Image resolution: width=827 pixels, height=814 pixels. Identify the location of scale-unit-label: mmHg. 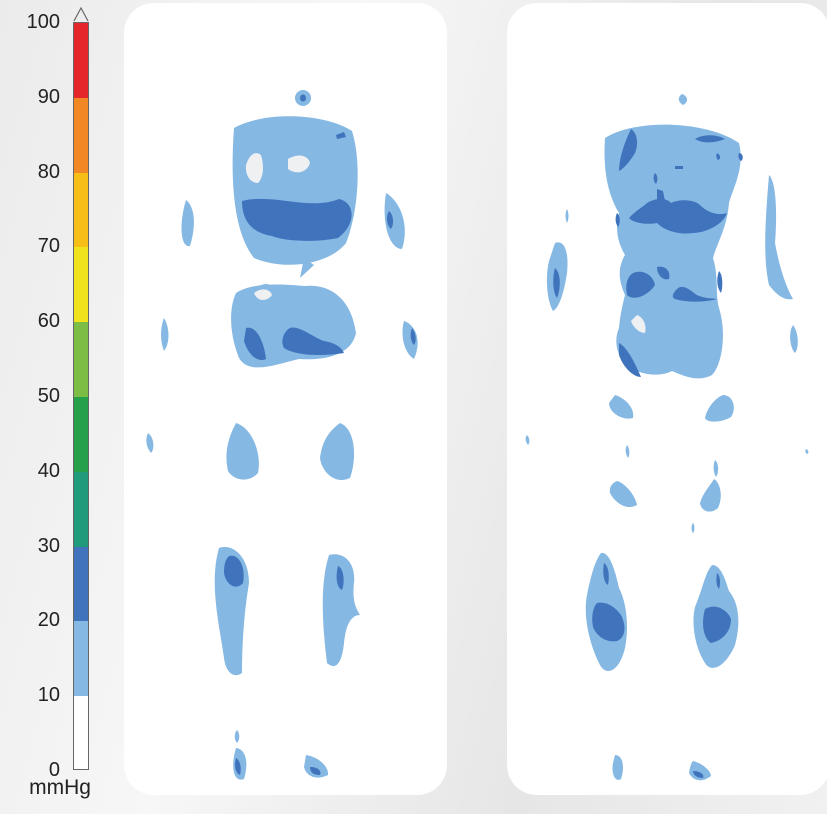
(60, 787).